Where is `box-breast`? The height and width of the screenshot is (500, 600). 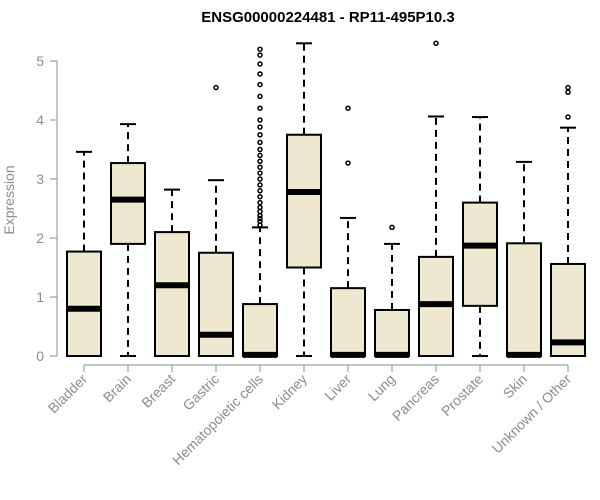 box-breast is located at coordinates (172, 273).